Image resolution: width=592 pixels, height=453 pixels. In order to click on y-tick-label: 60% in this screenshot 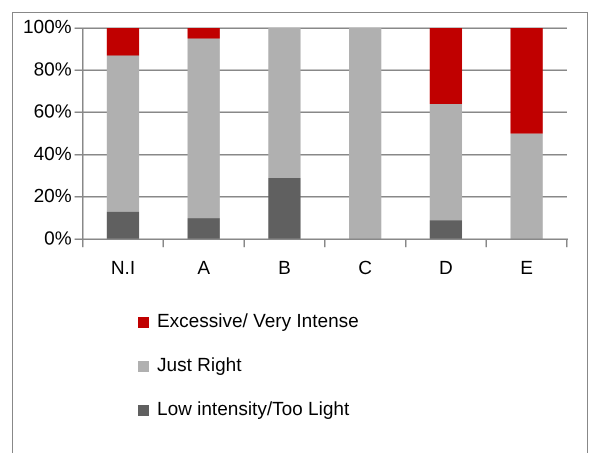, I will do `click(53, 112)`.